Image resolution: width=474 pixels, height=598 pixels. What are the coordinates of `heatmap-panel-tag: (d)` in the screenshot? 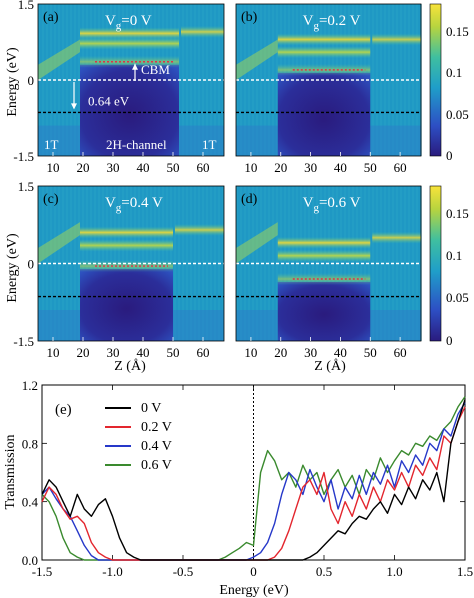 It's located at (249, 199).